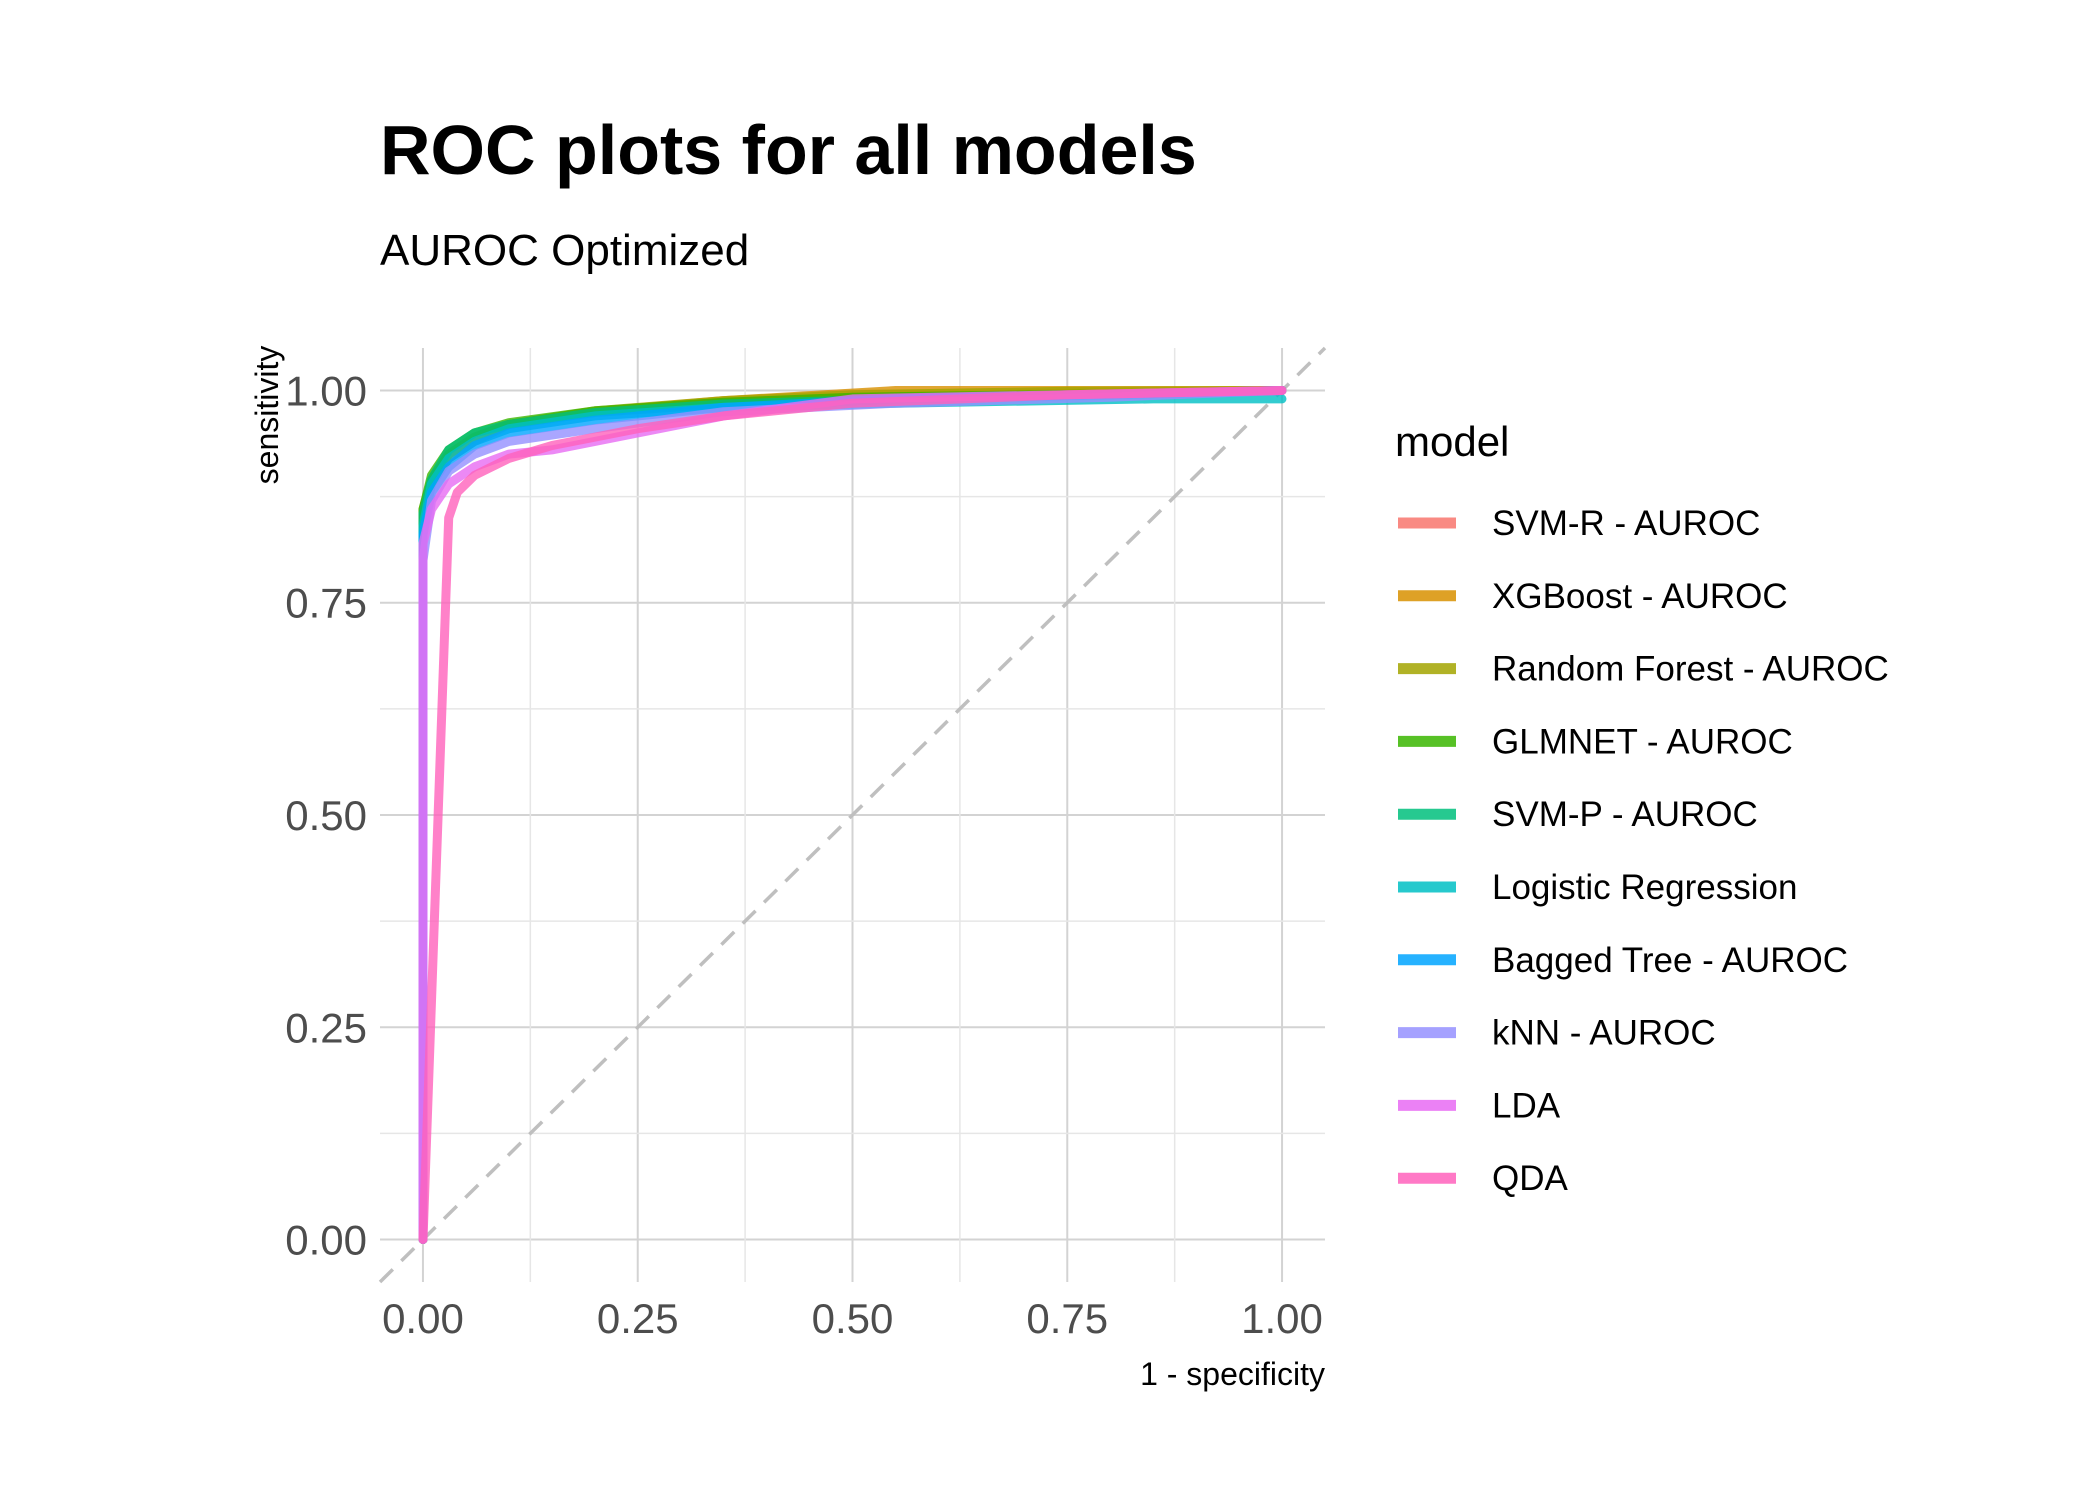 The width and height of the screenshot is (2099, 1499). Describe the element at coordinates (853, 1318) in the screenshot. I see `x-tick-label: 0.50` at that location.